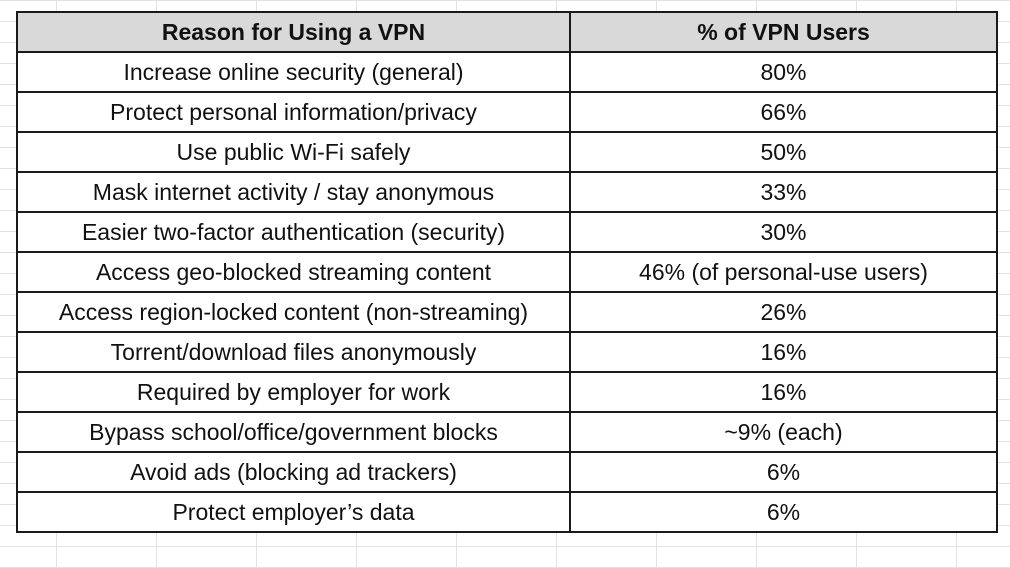 Image resolution: width=1010 pixels, height=568 pixels. I want to click on table-row: Use public Wi-Fi safely 50%, so click(507, 152).